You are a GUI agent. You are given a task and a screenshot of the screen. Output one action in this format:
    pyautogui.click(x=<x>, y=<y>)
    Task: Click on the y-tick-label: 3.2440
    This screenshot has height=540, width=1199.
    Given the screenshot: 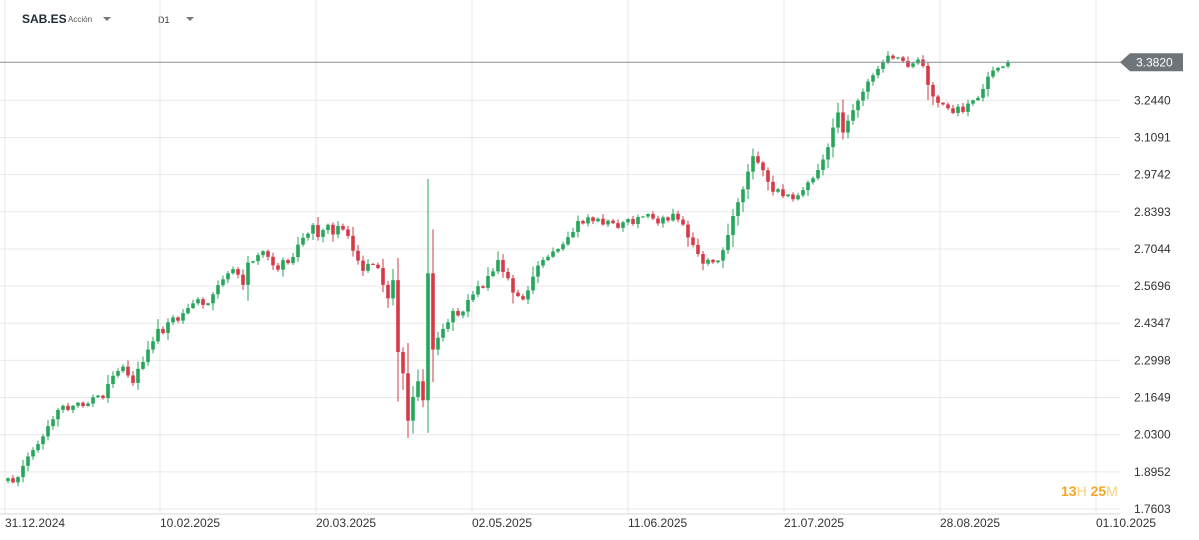 What is the action you would take?
    pyautogui.click(x=1152, y=100)
    